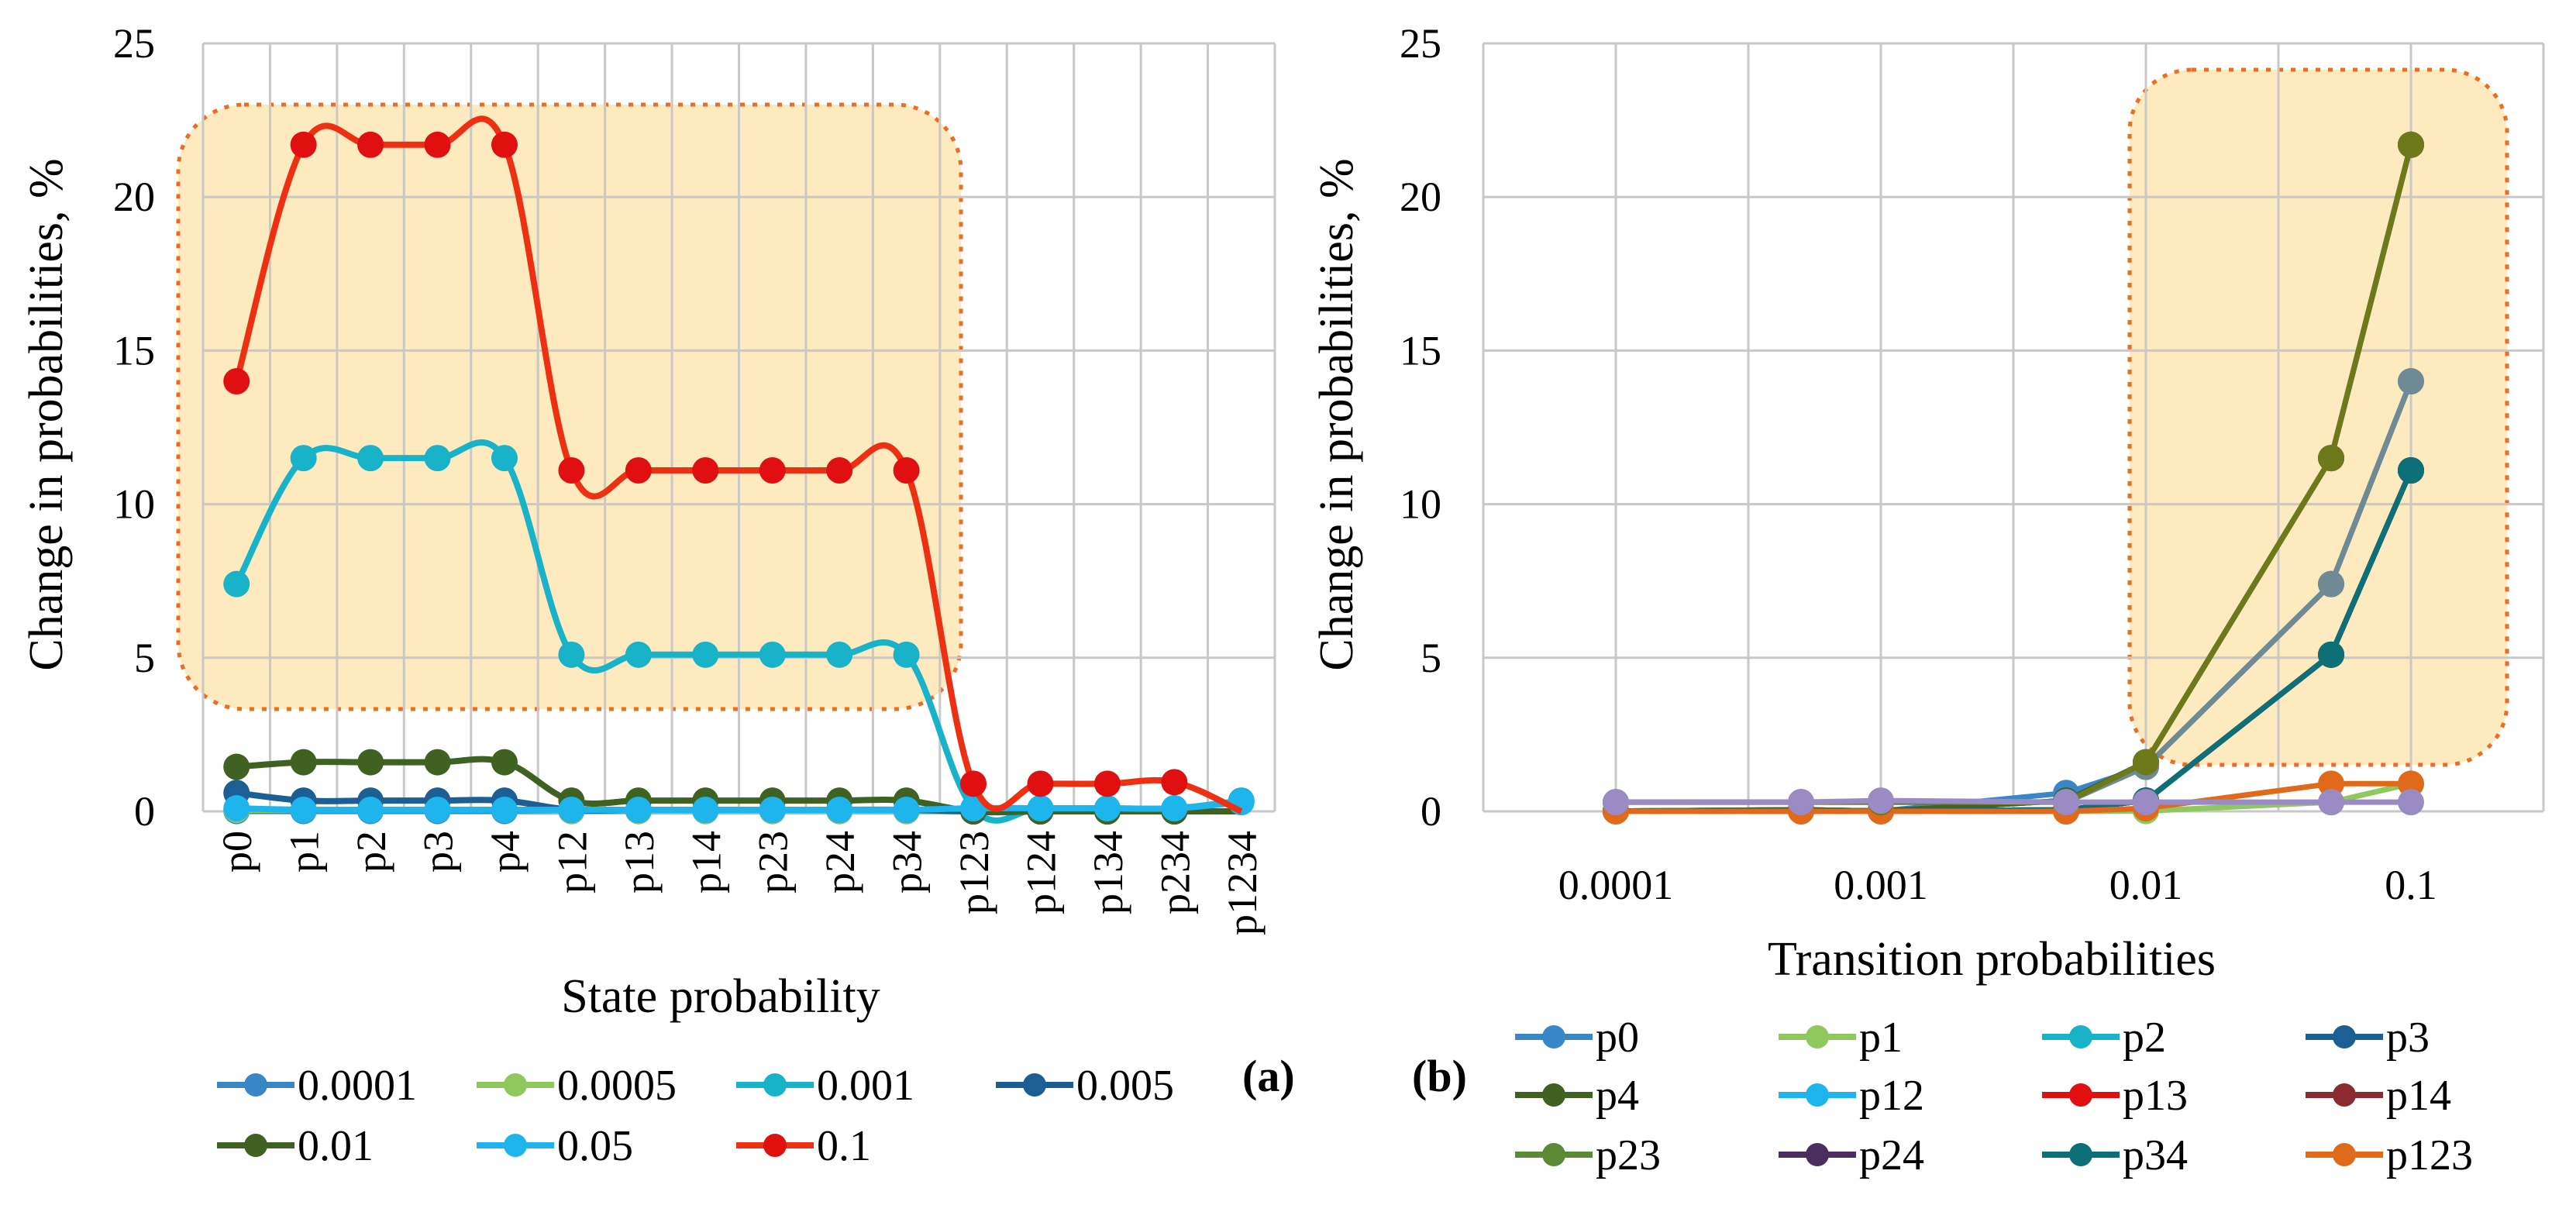 The height and width of the screenshot is (1212, 2576). I want to click on x-tick-label-a: p14, so click(706, 862).